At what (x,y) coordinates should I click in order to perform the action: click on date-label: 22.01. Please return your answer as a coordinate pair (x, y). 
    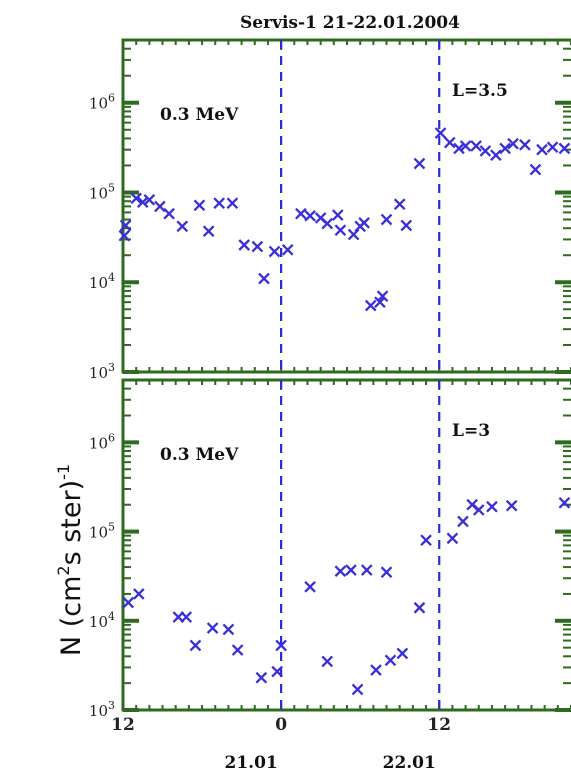
    Looking at the image, I should click on (409, 763).